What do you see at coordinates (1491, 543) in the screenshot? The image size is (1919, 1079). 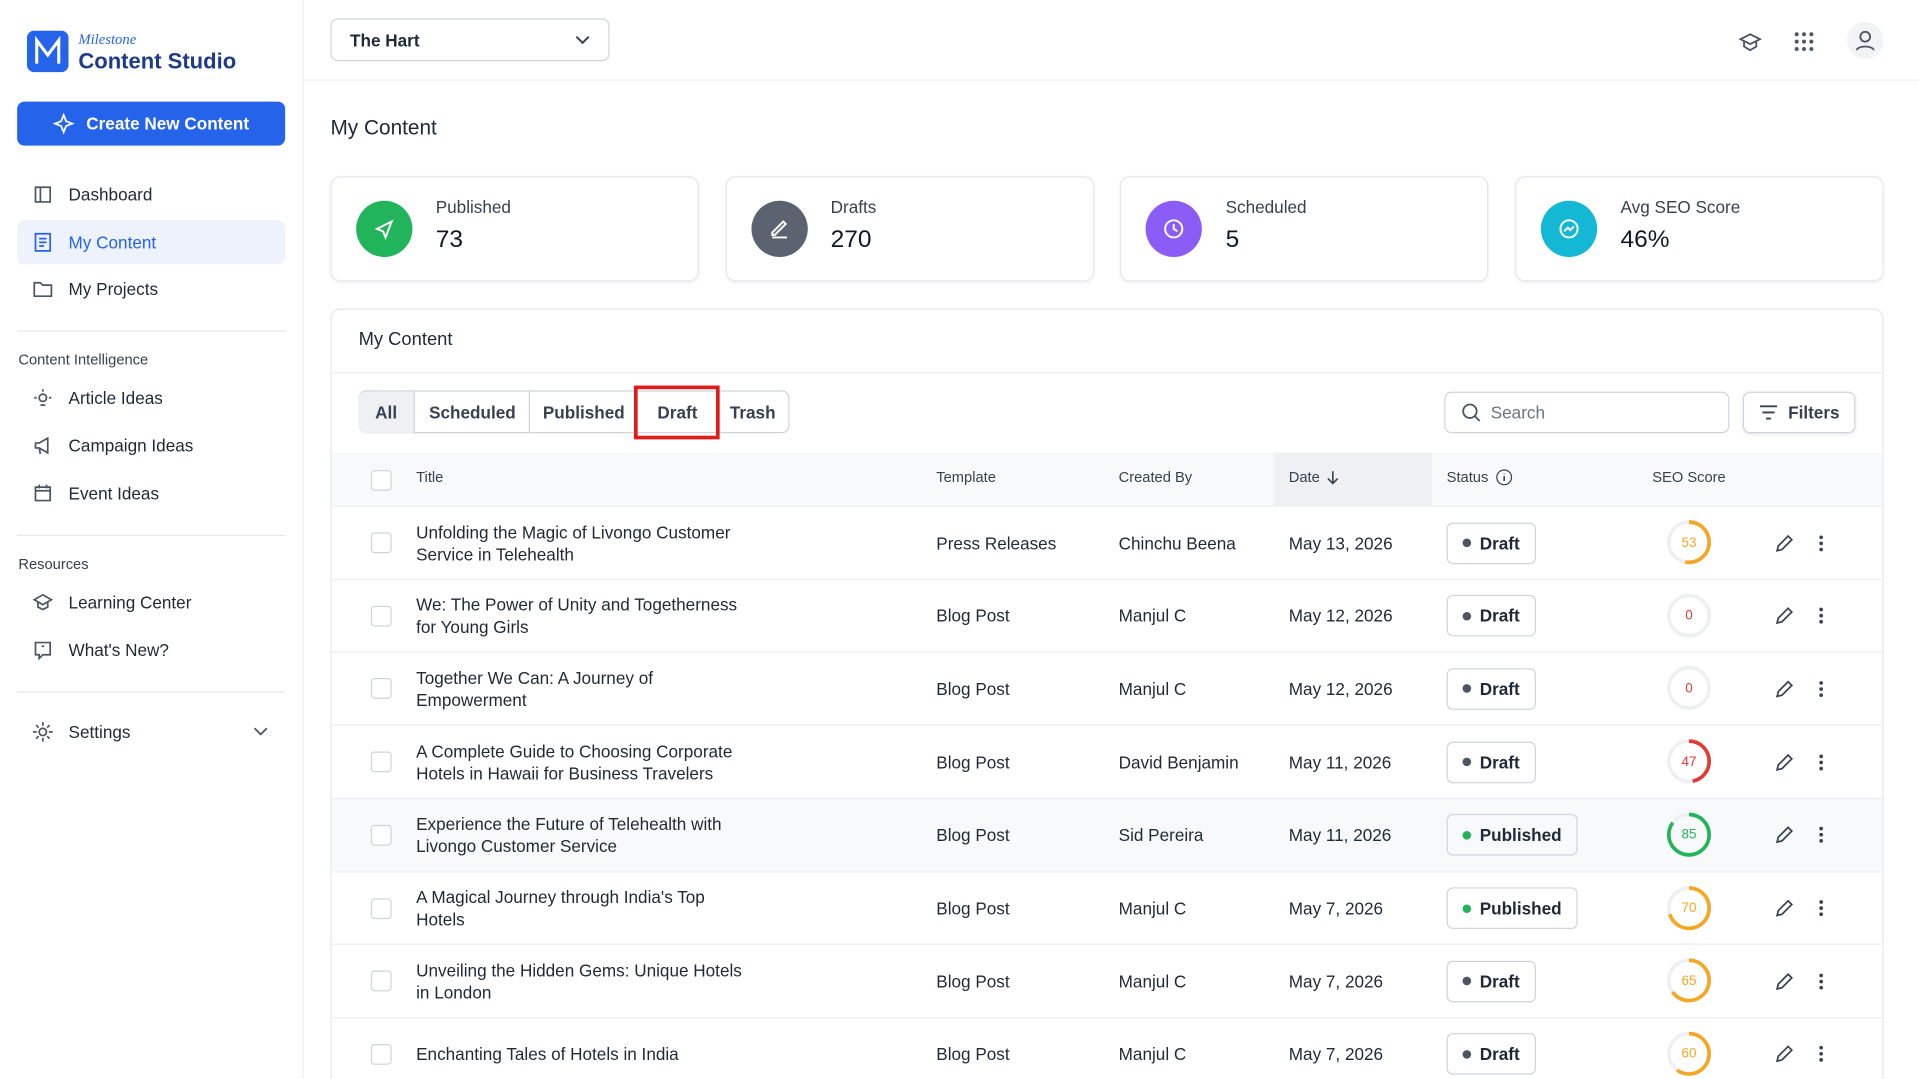 I see `cell: Draft` at bounding box center [1491, 543].